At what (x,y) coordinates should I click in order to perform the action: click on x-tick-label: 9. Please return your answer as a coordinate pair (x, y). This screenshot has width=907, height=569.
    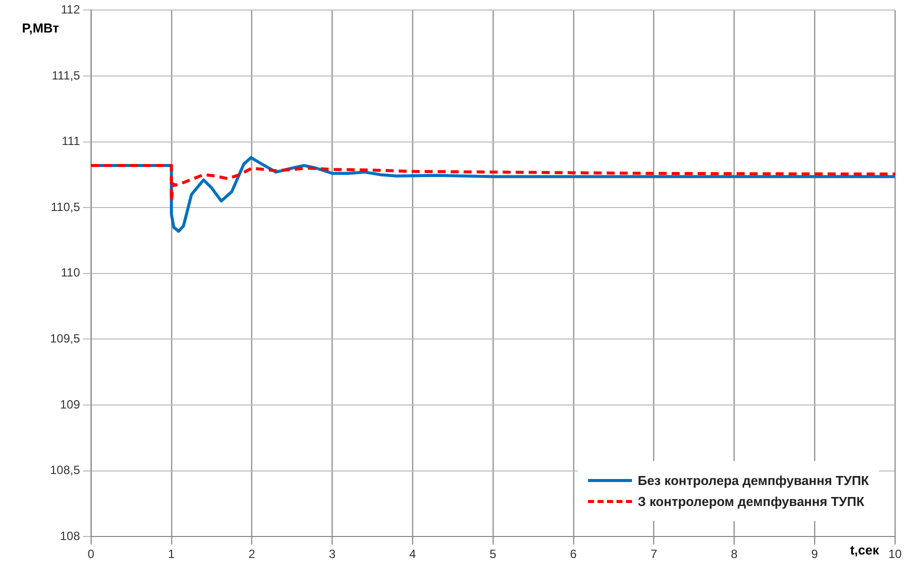
    Looking at the image, I should click on (814, 554).